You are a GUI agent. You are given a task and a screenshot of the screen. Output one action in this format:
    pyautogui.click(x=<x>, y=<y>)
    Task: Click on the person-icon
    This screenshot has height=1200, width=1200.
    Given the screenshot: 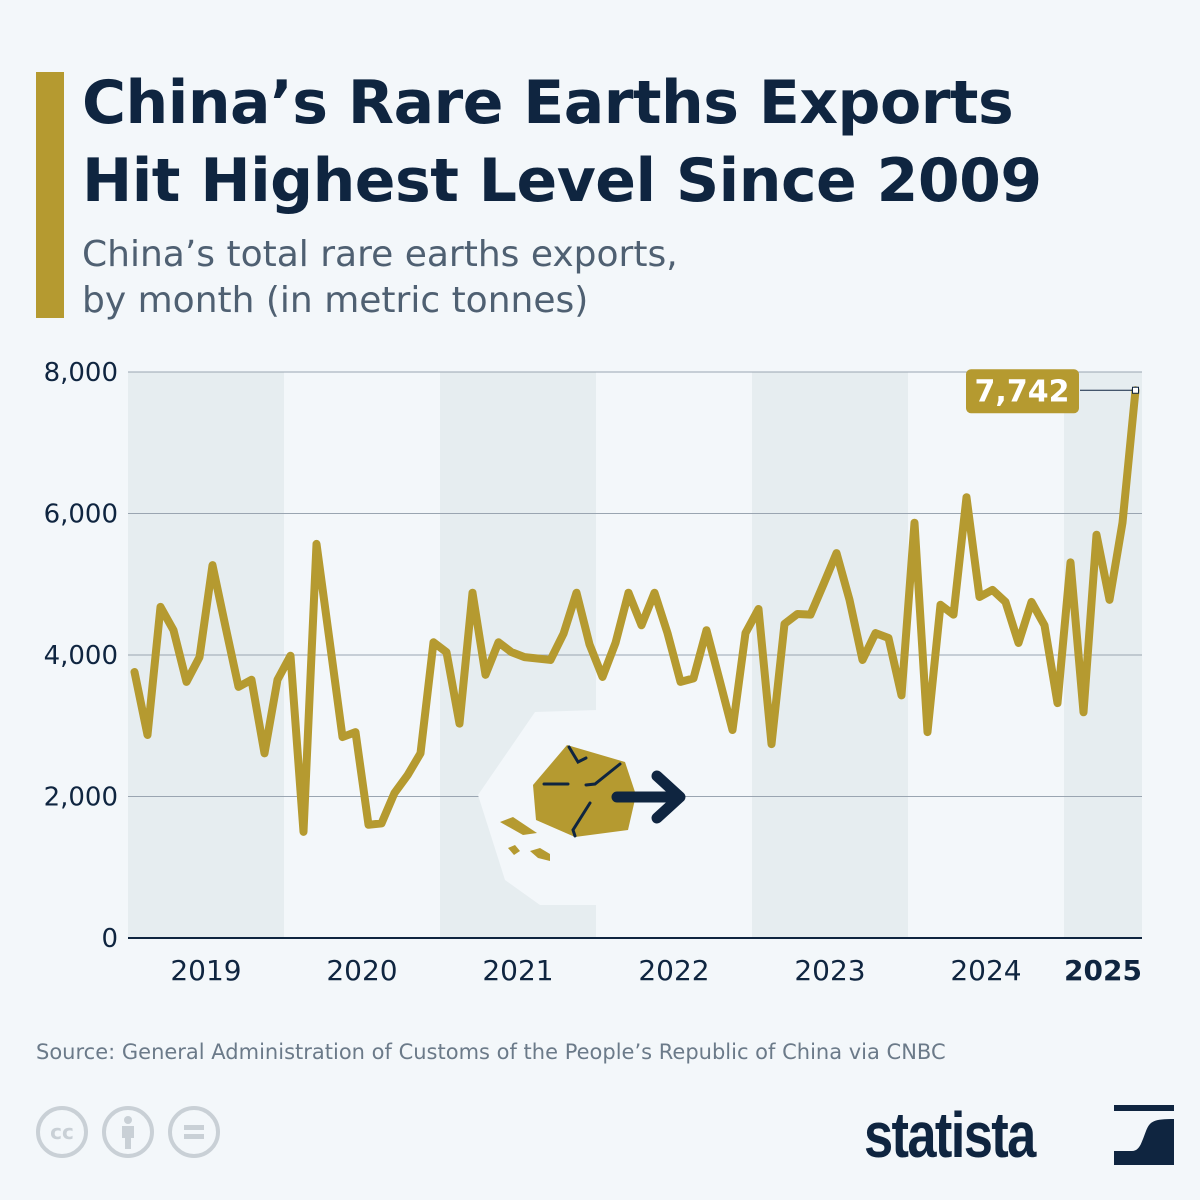 What is the action you would take?
    pyautogui.click(x=128, y=1132)
    